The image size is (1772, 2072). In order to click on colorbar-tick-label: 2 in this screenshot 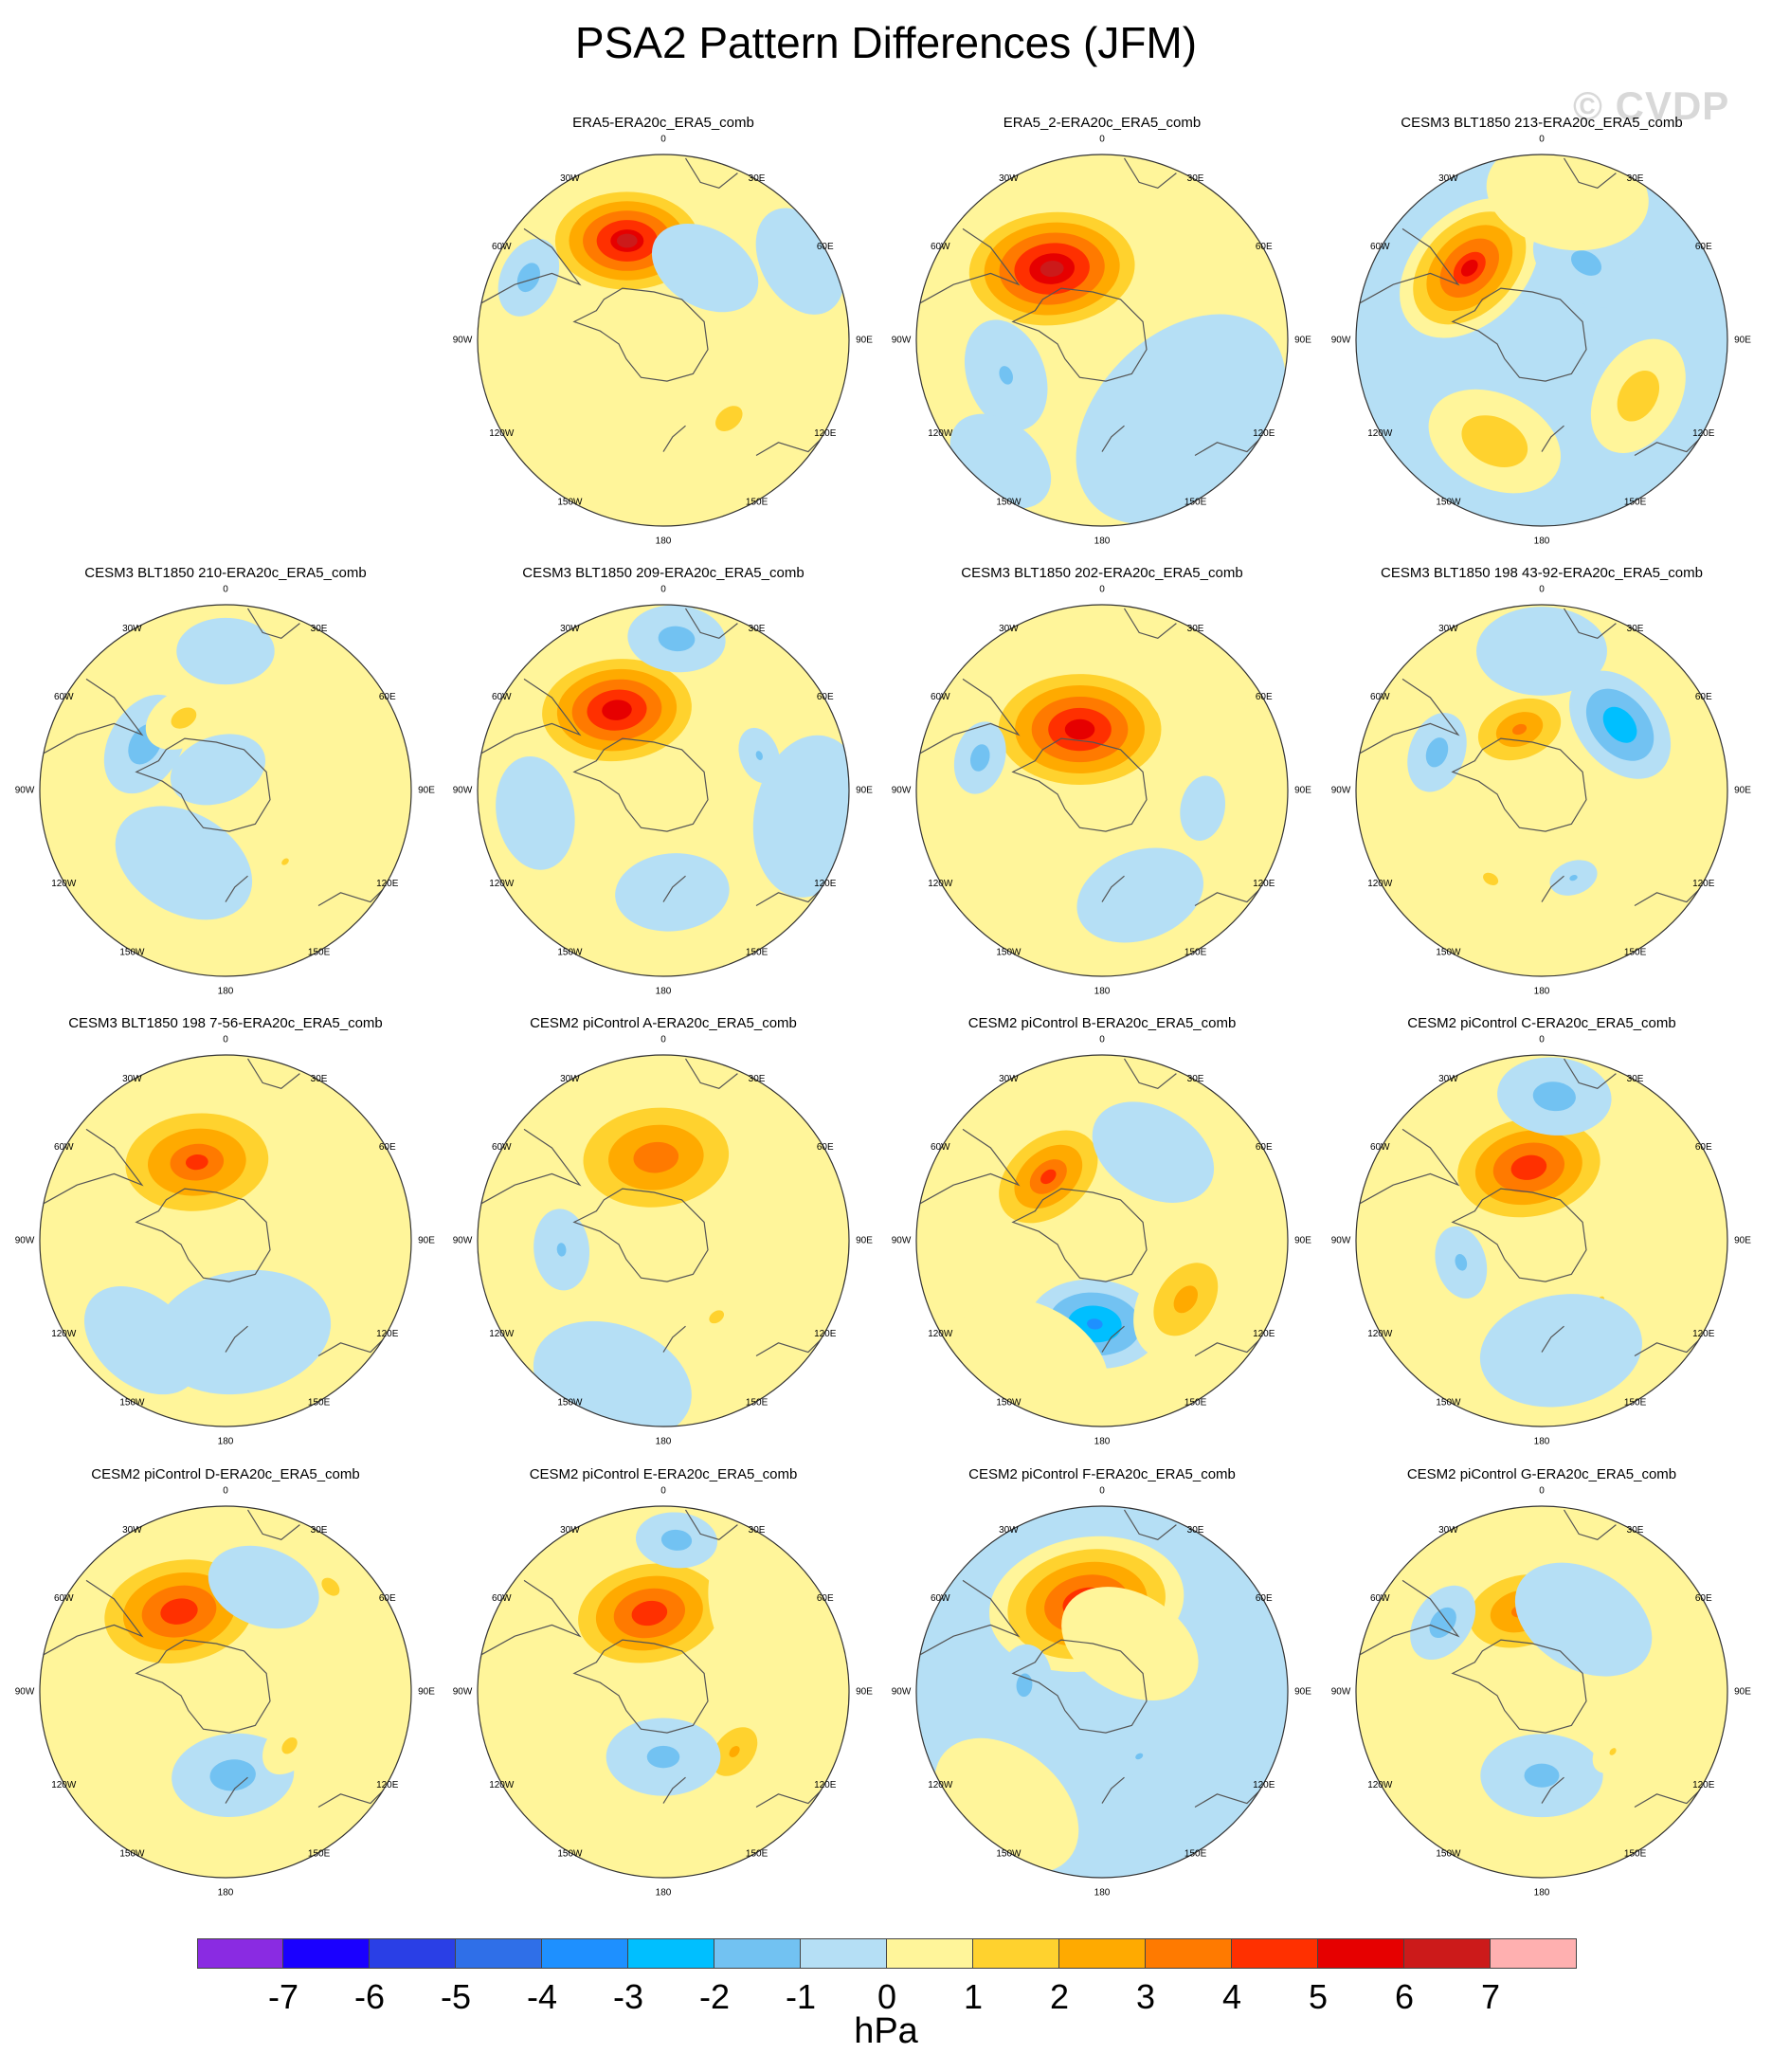, I will do `click(1059, 1996)`.